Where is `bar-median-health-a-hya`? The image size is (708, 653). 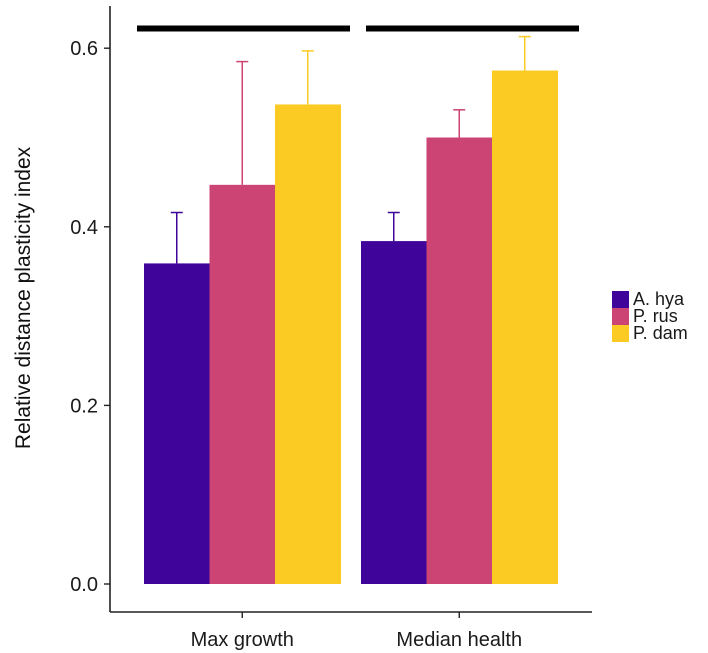 bar-median-health-a-hya is located at coordinates (394, 412).